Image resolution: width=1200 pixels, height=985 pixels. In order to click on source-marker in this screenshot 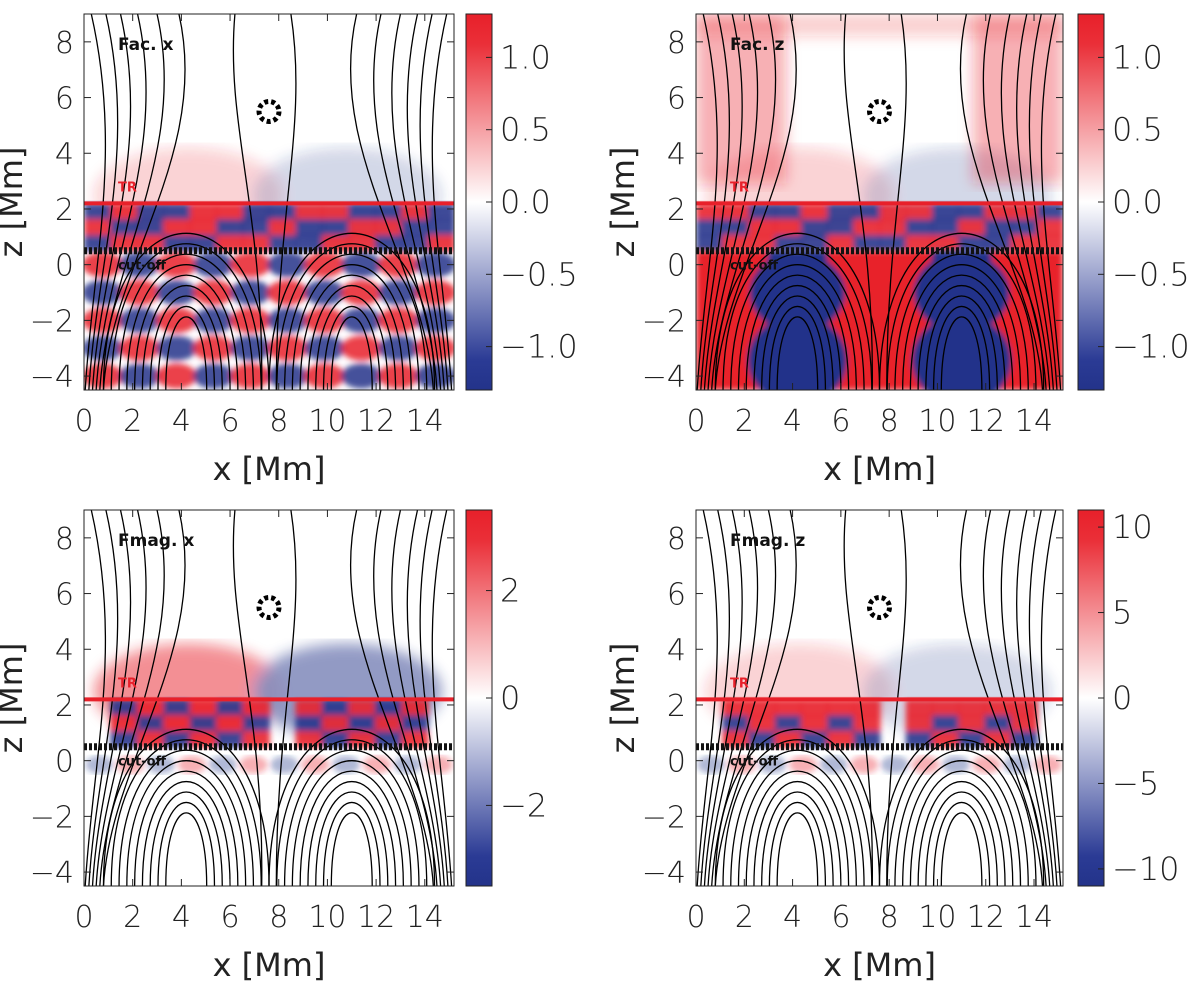, I will do `click(269, 607)`.